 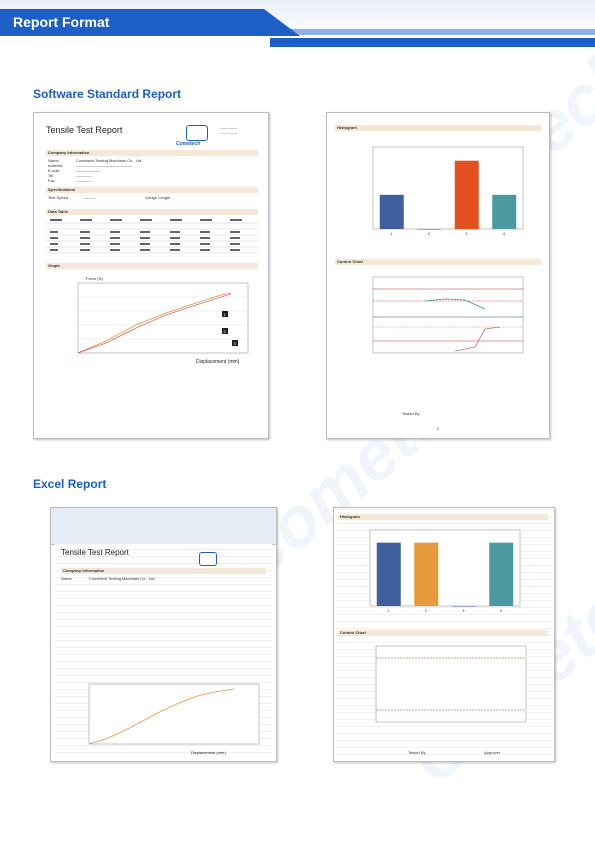 What do you see at coordinates (218, 362) in the screenshot?
I see `disp-axis-label: Displacement (mm)` at bounding box center [218, 362].